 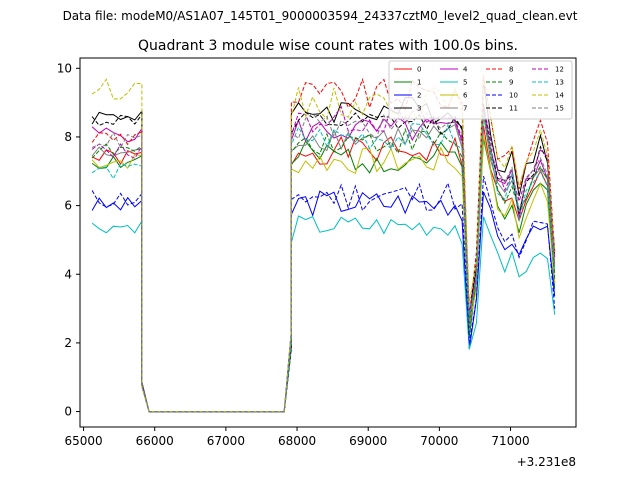 What do you see at coordinates (226, 441) in the screenshot?
I see `x-tick-label: 67000` at bounding box center [226, 441].